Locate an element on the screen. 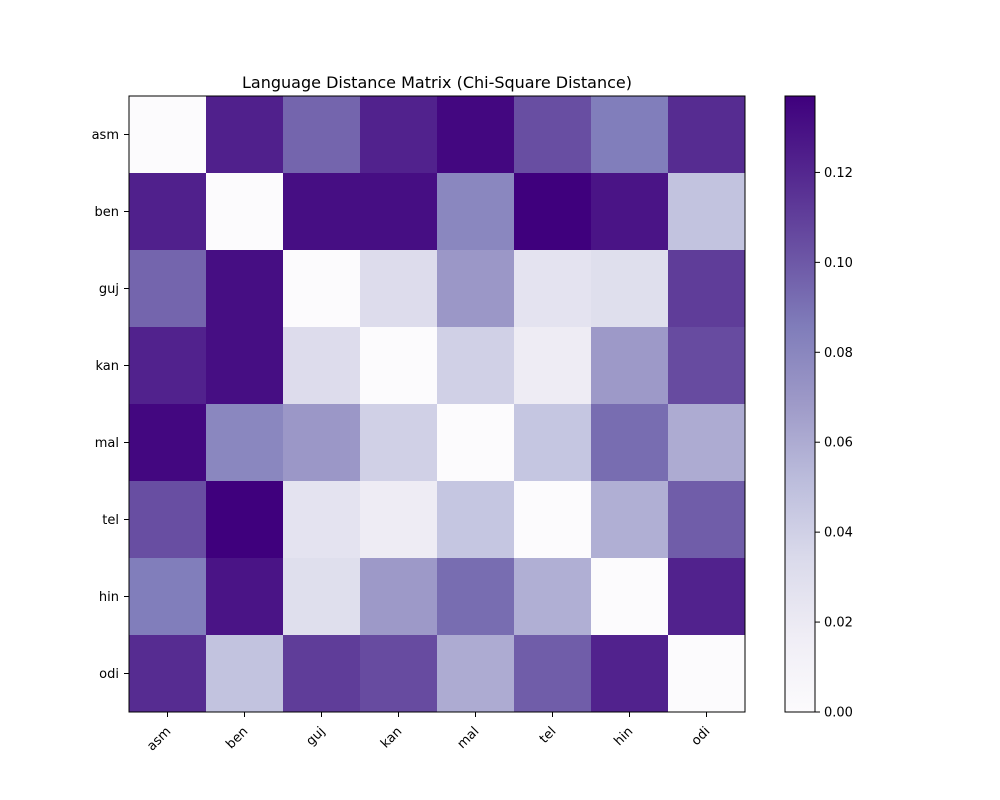 This screenshot has height=800, width=1000. heatmap-cell-ben-mal is located at coordinates (476, 212).